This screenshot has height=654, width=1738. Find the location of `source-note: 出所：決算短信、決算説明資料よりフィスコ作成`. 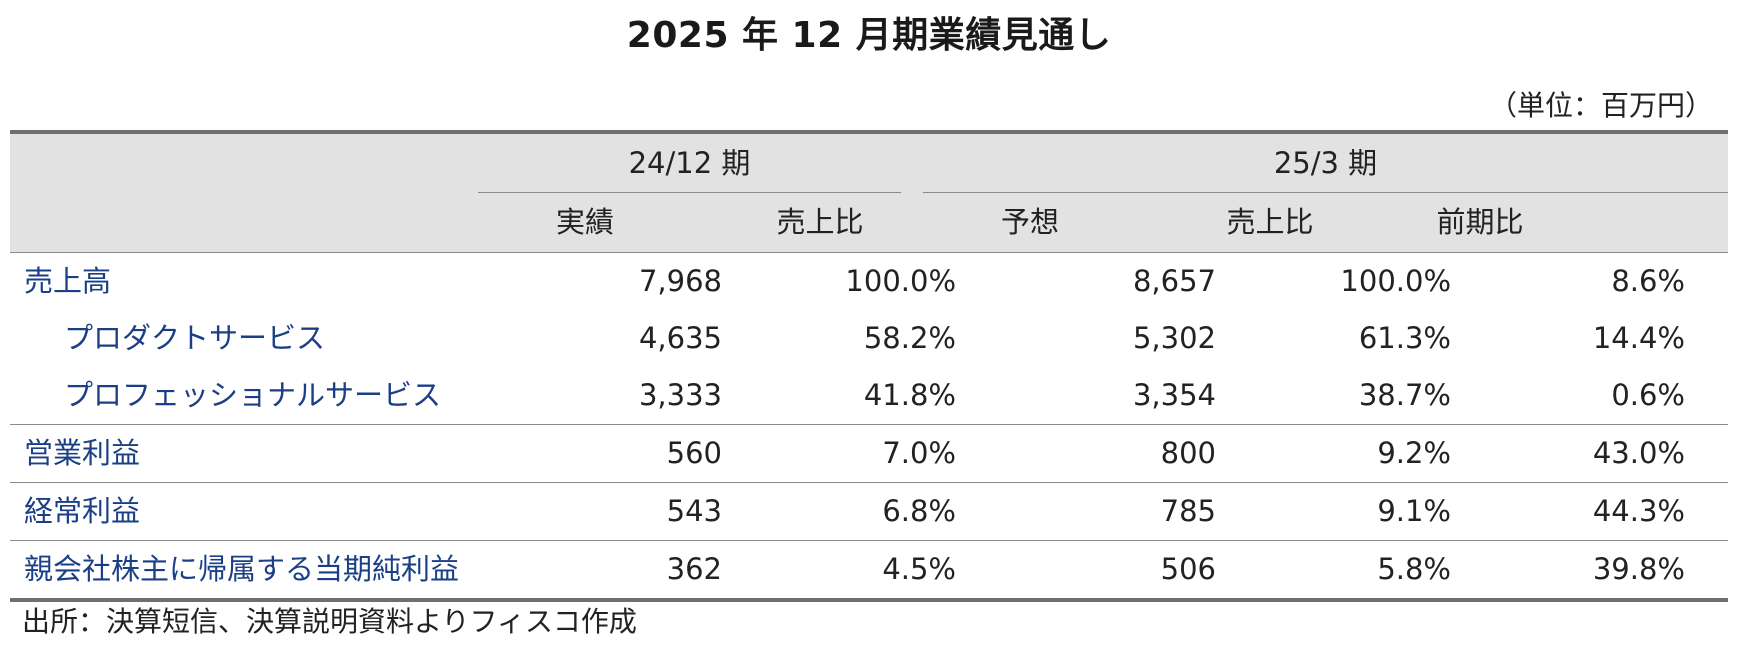

source-note: 出所：決算短信、決算説明資料よりフィスコ作成 is located at coordinates (329, 621).